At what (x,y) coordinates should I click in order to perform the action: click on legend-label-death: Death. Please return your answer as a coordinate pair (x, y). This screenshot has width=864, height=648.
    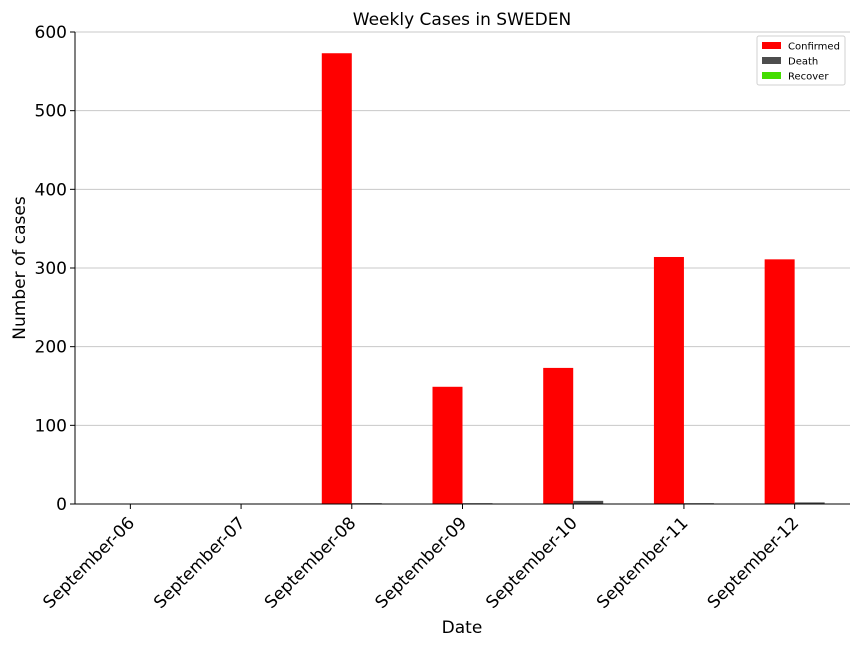
    Looking at the image, I should click on (803, 62).